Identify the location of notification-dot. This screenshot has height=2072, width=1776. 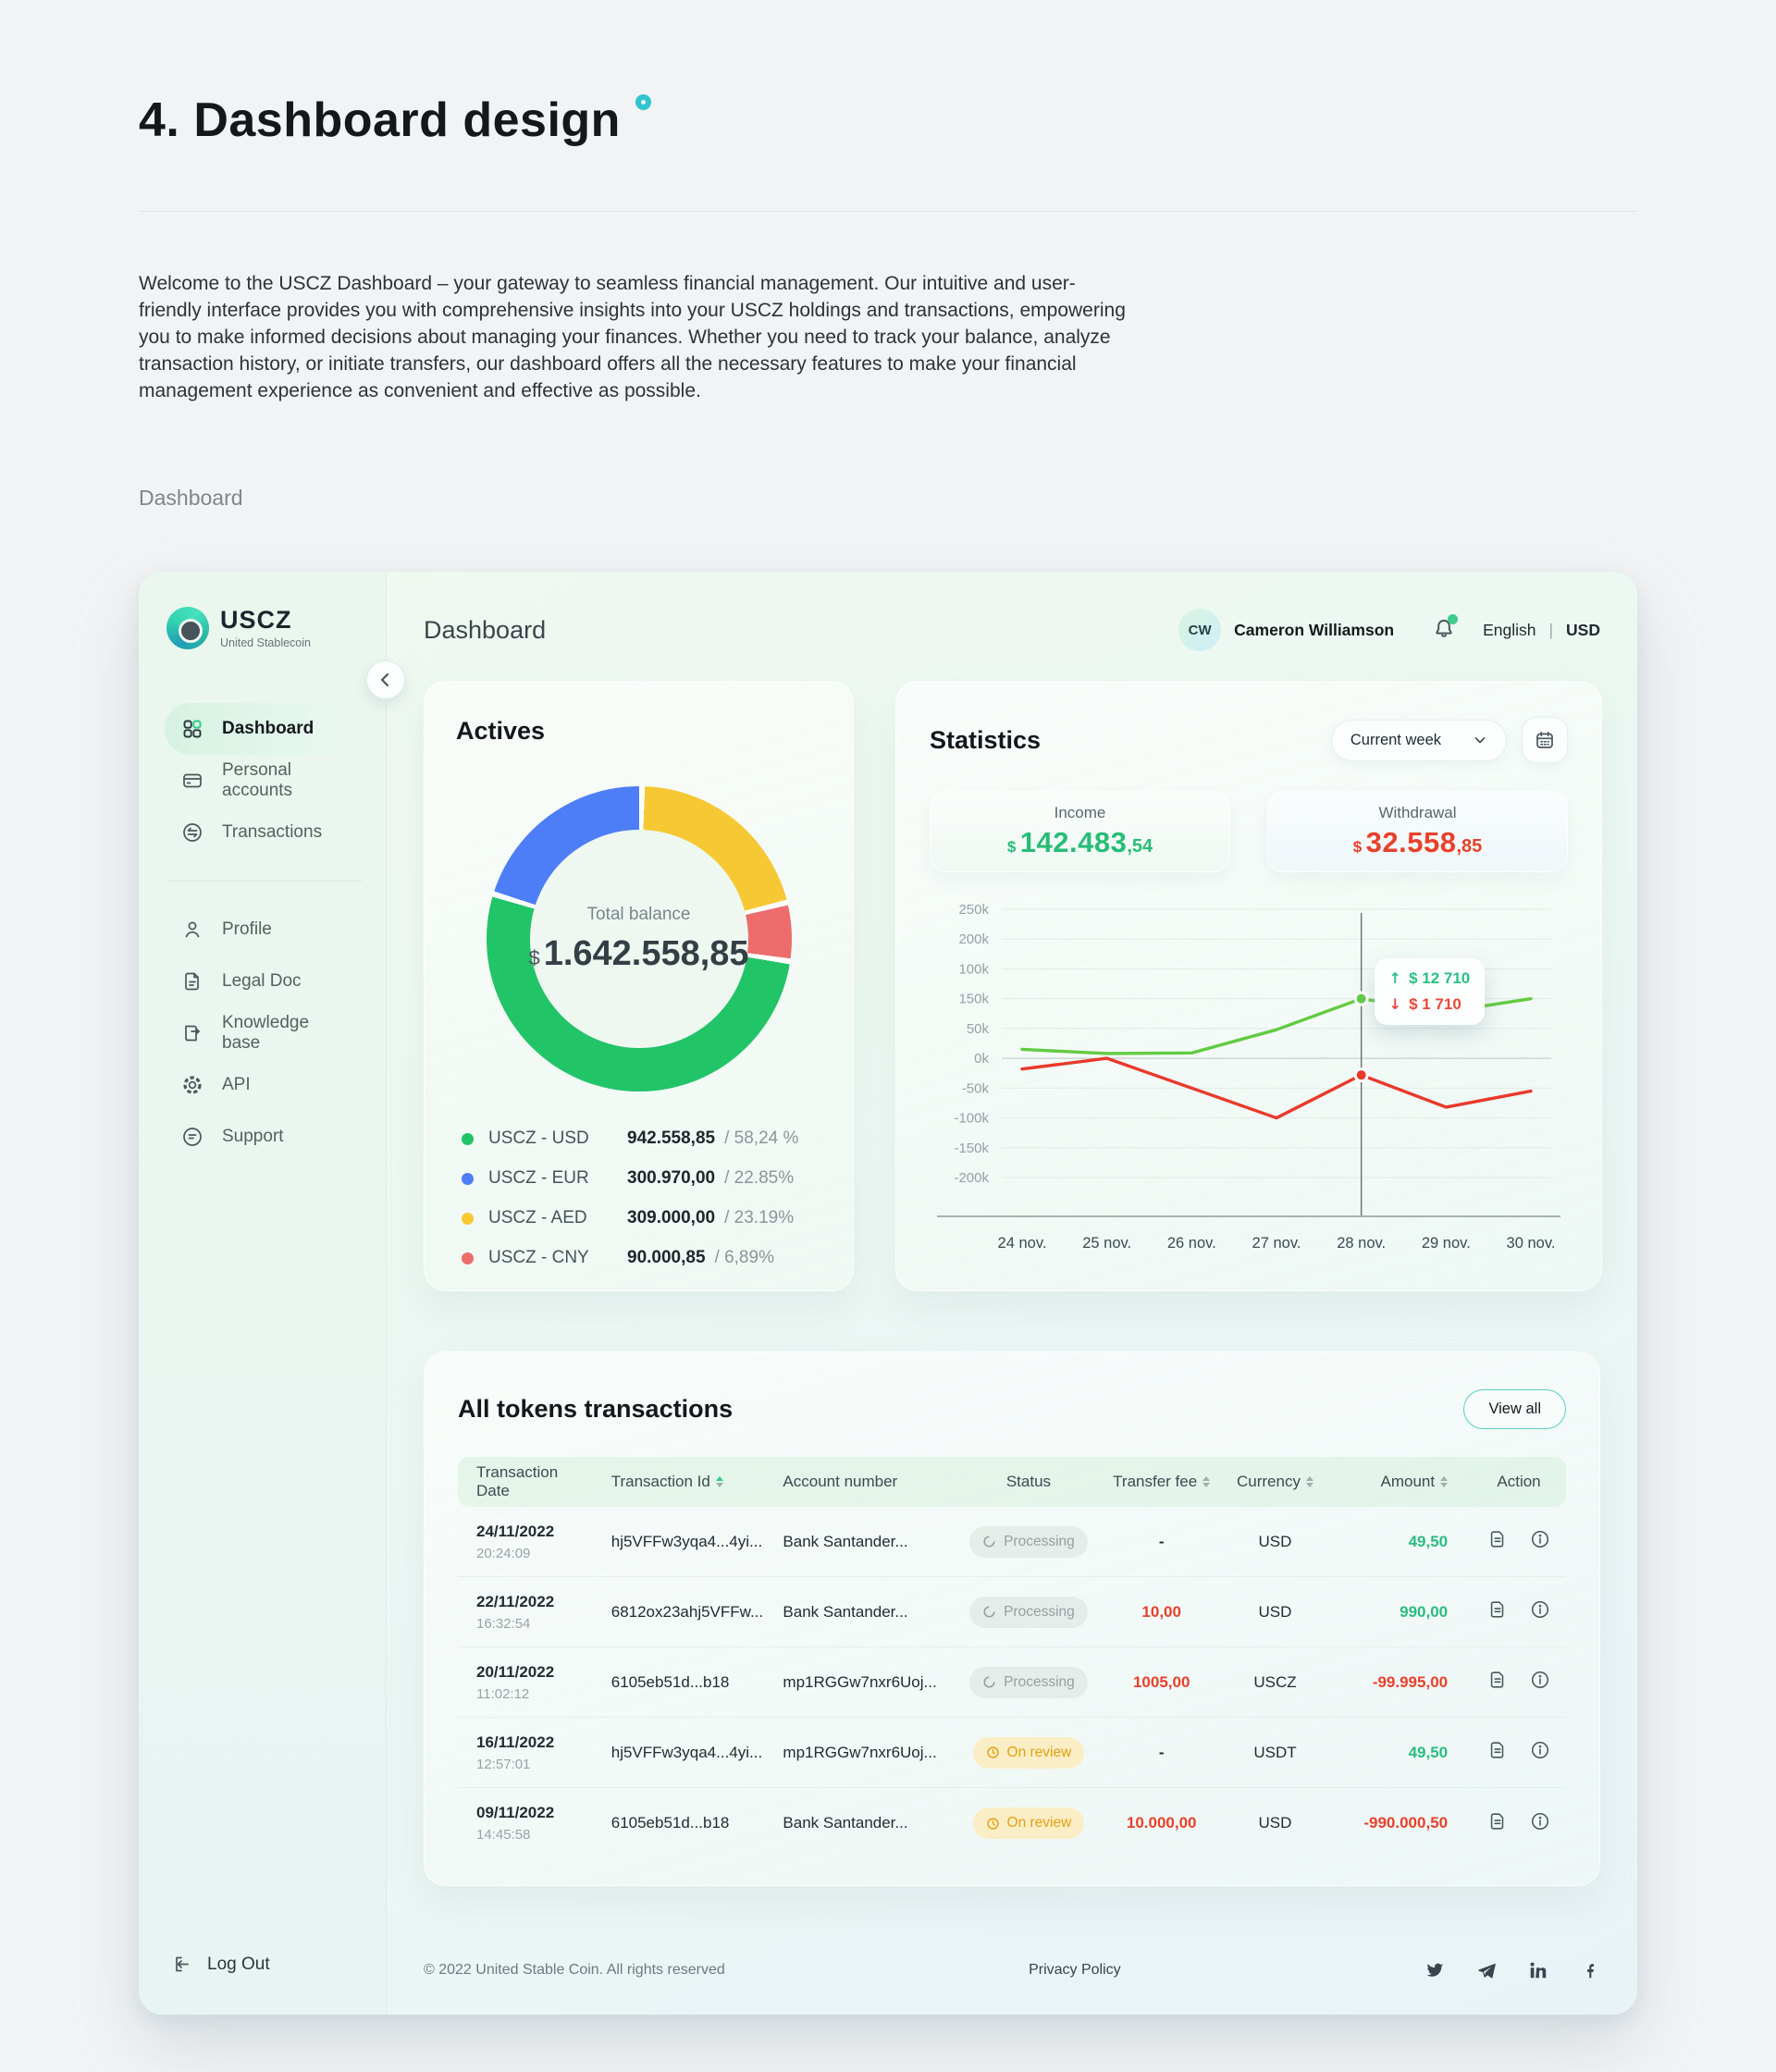
(1454, 619).